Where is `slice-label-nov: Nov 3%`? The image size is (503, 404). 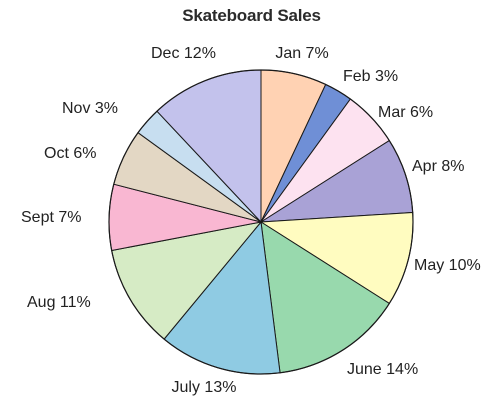 slice-label-nov: Nov 3% is located at coordinates (90, 108).